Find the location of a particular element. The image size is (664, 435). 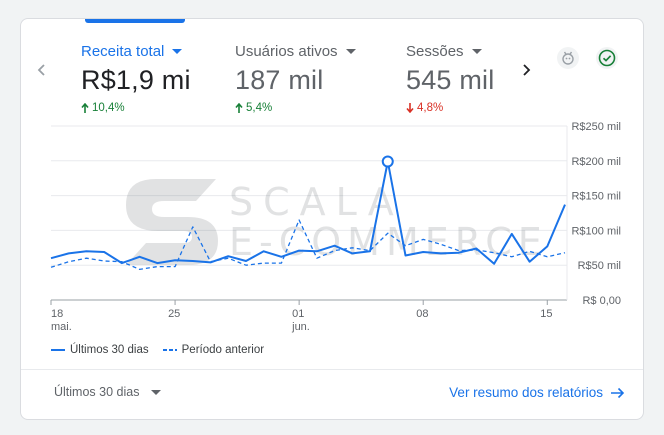

metric-tab-active-users: Usuários ativos 187 mil 5,4% is located at coordinates (295, 78).